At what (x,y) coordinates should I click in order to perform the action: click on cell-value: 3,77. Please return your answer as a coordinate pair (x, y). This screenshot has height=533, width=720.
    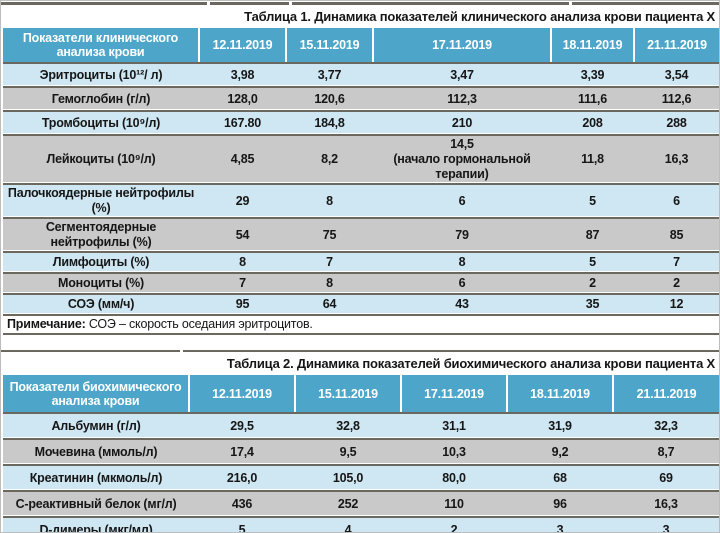
    Looking at the image, I should click on (329, 74).